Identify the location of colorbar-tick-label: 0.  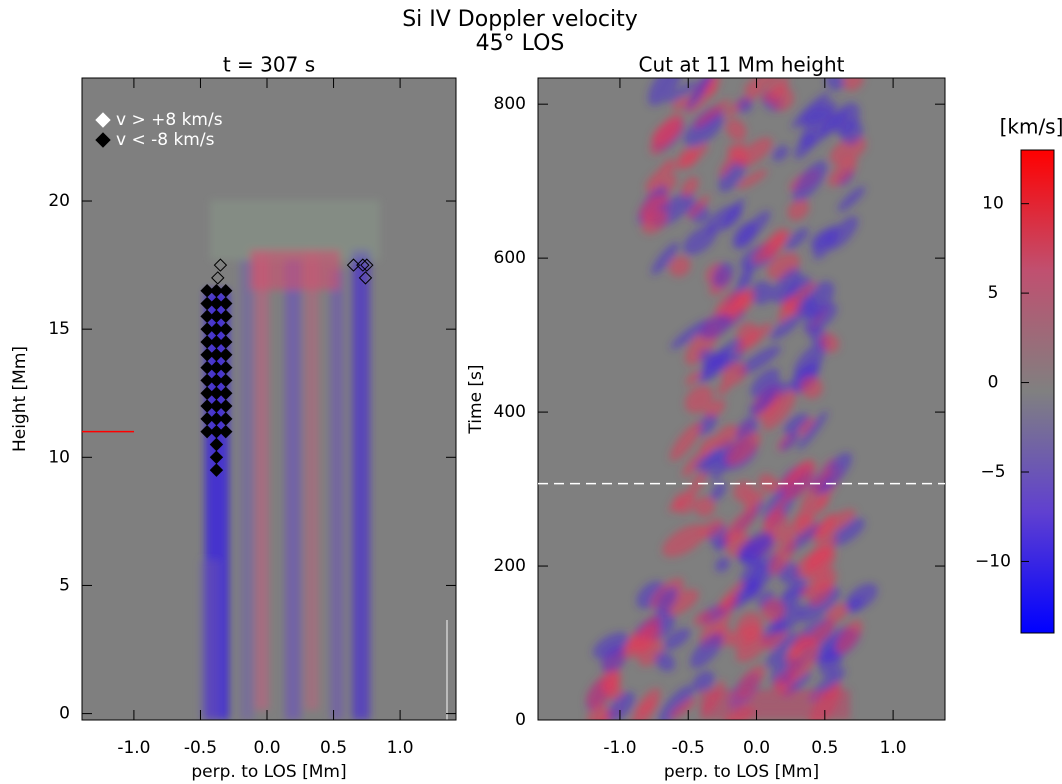
(993, 383).